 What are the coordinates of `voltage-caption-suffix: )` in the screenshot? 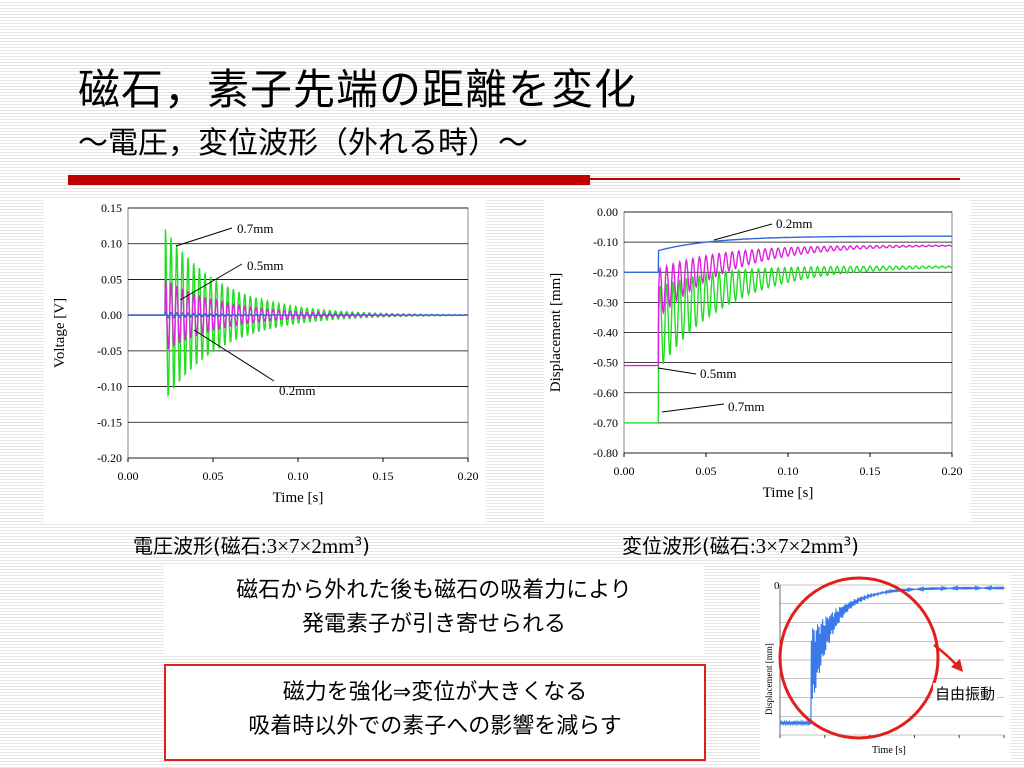 It's located at (366, 546).